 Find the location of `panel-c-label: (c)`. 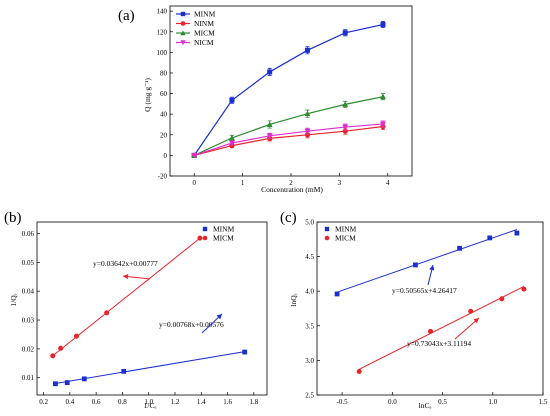

panel-c-label: (c) is located at coordinates (288, 218).